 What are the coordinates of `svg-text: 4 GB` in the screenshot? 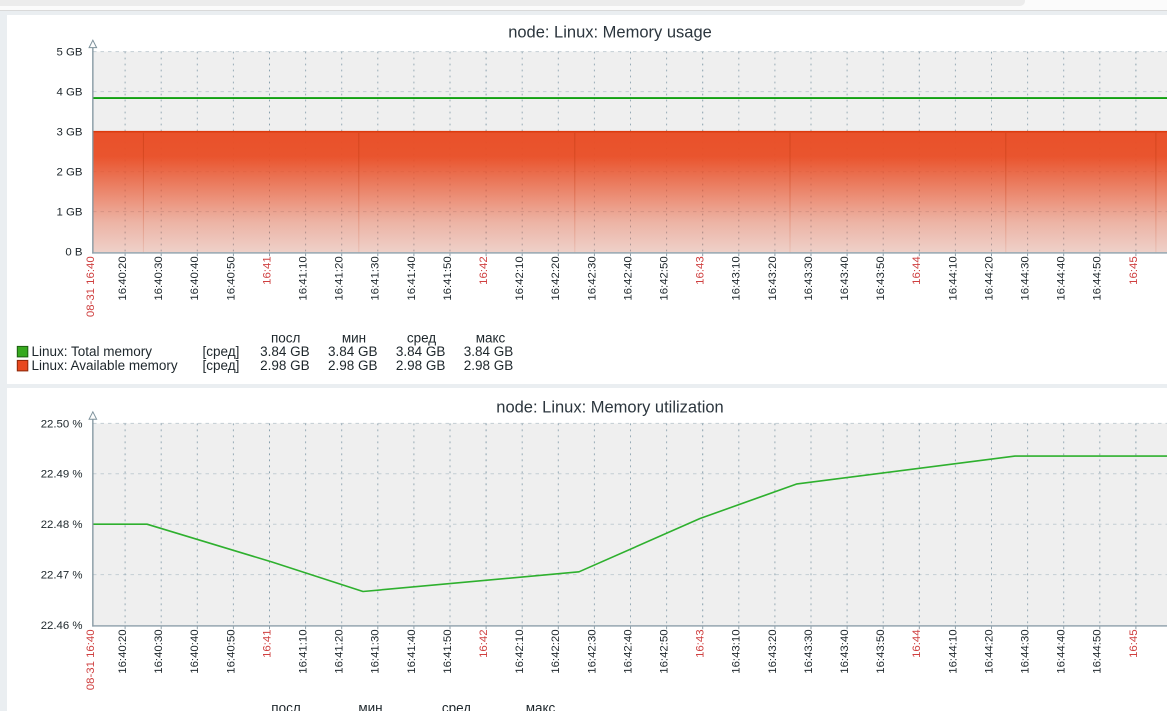 It's located at (70, 93).